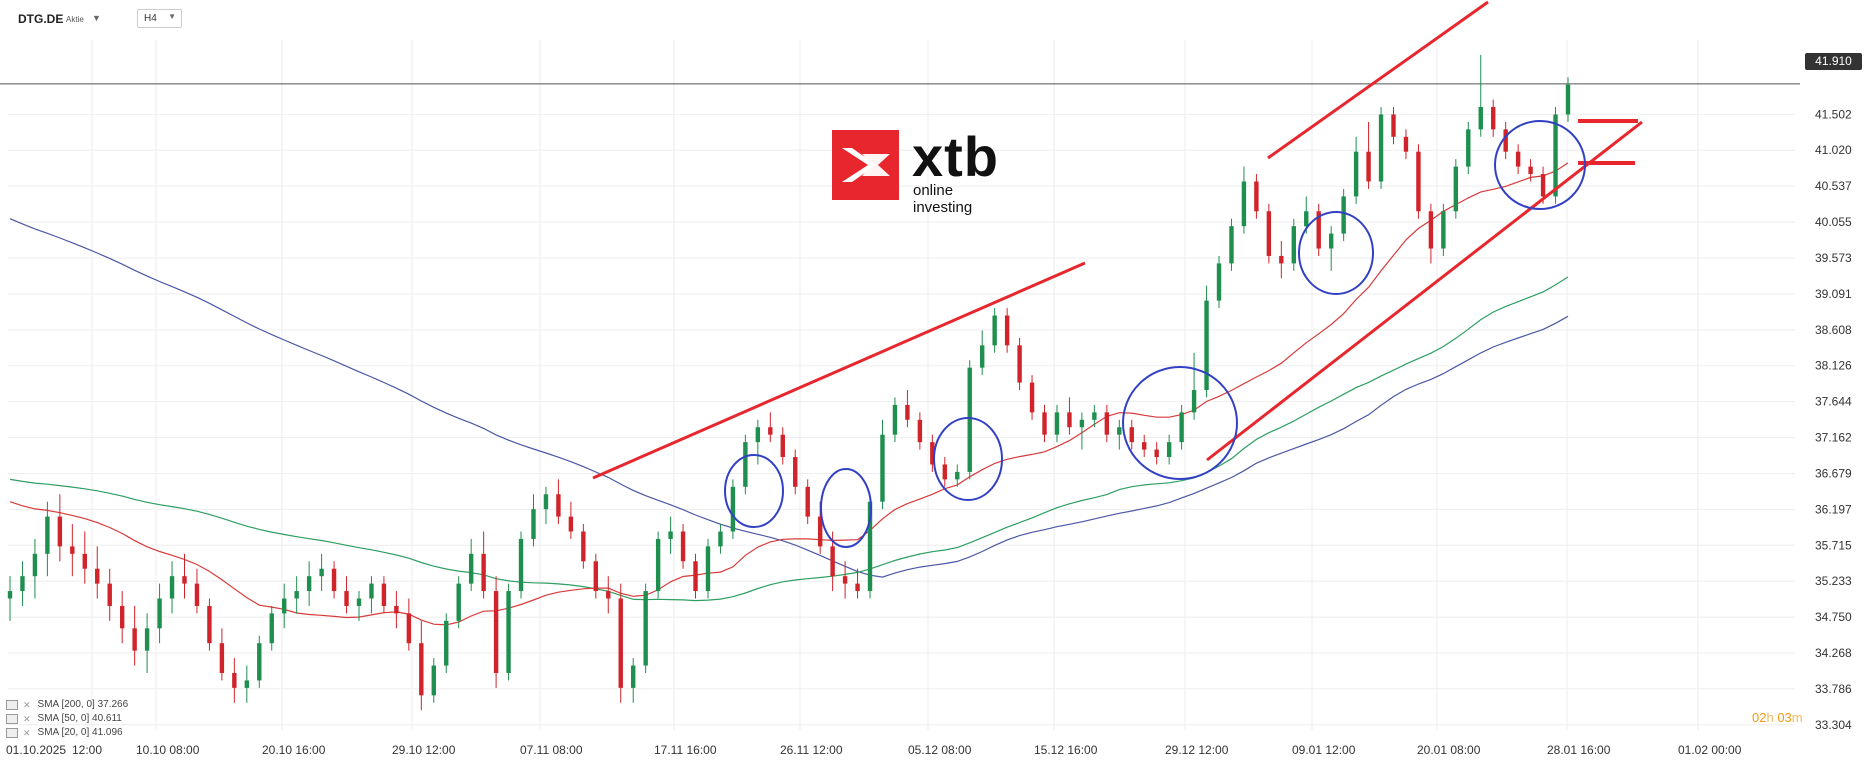 This screenshot has width=1866, height=761. What do you see at coordinates (150, 18) in the screenshot?
I see `timeframe-value: H4` at bounding box center [150, 18].